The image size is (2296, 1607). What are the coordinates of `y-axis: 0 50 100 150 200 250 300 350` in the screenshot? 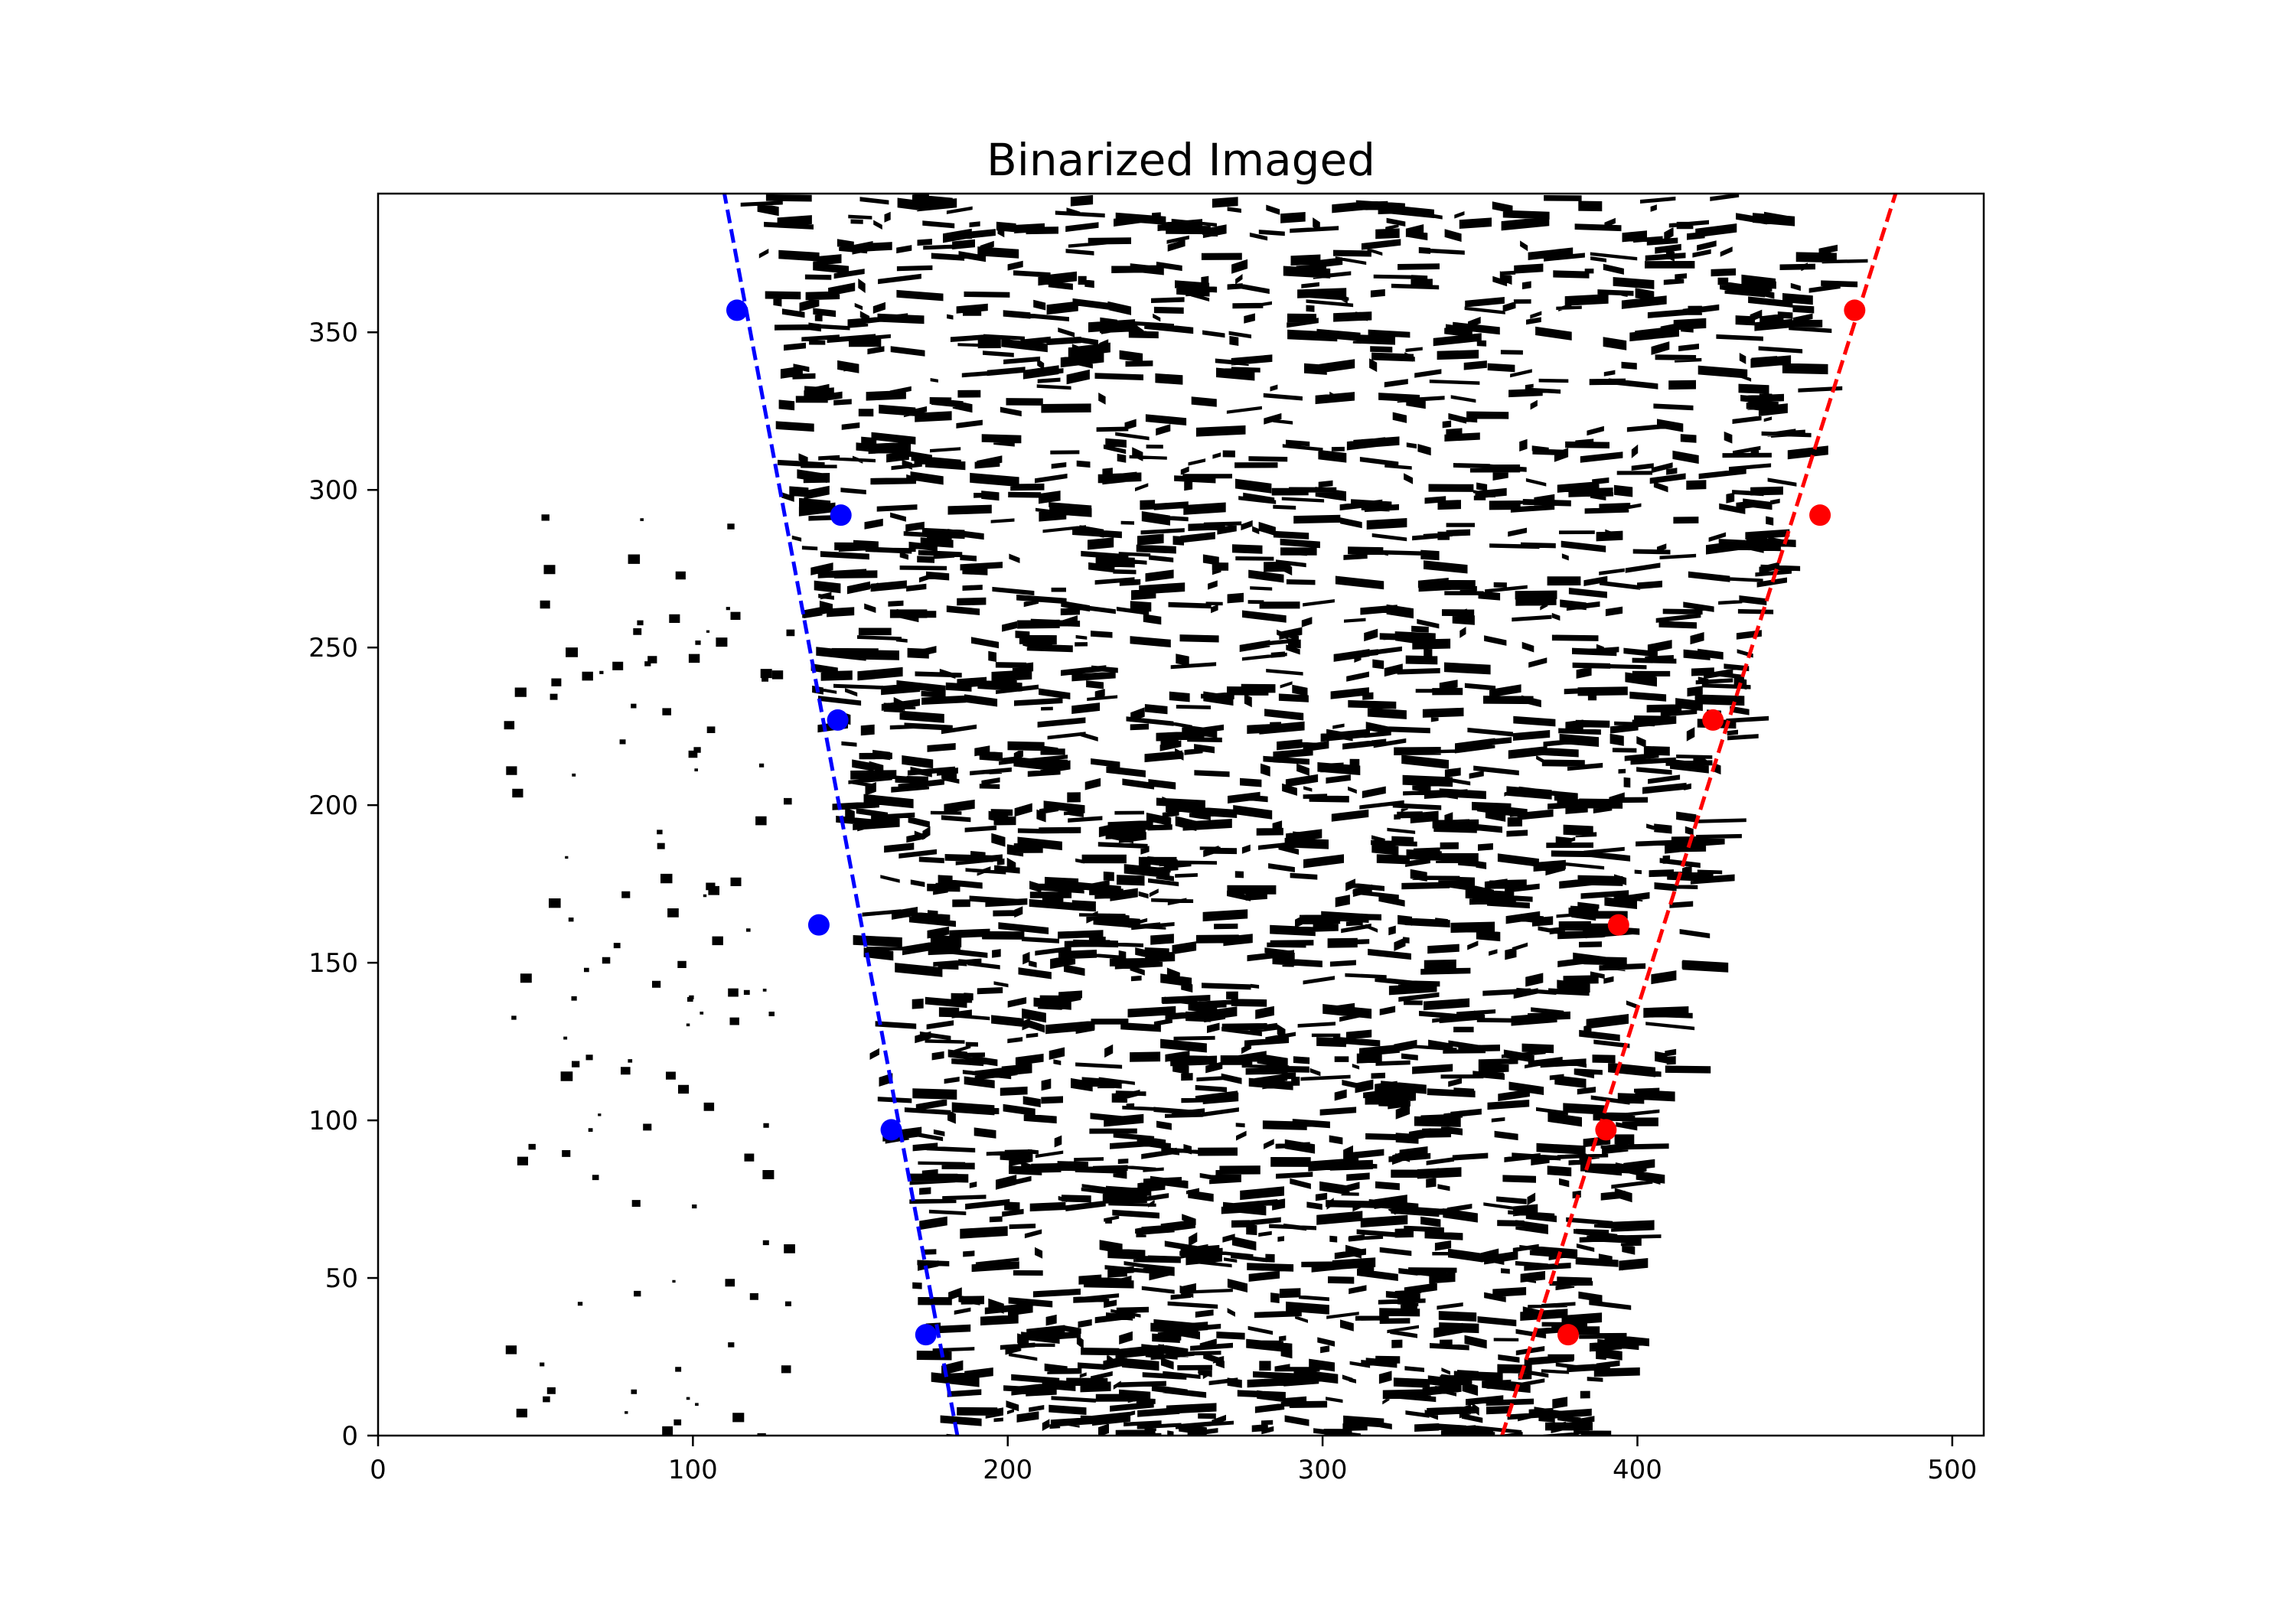 It's located at (343, 885).